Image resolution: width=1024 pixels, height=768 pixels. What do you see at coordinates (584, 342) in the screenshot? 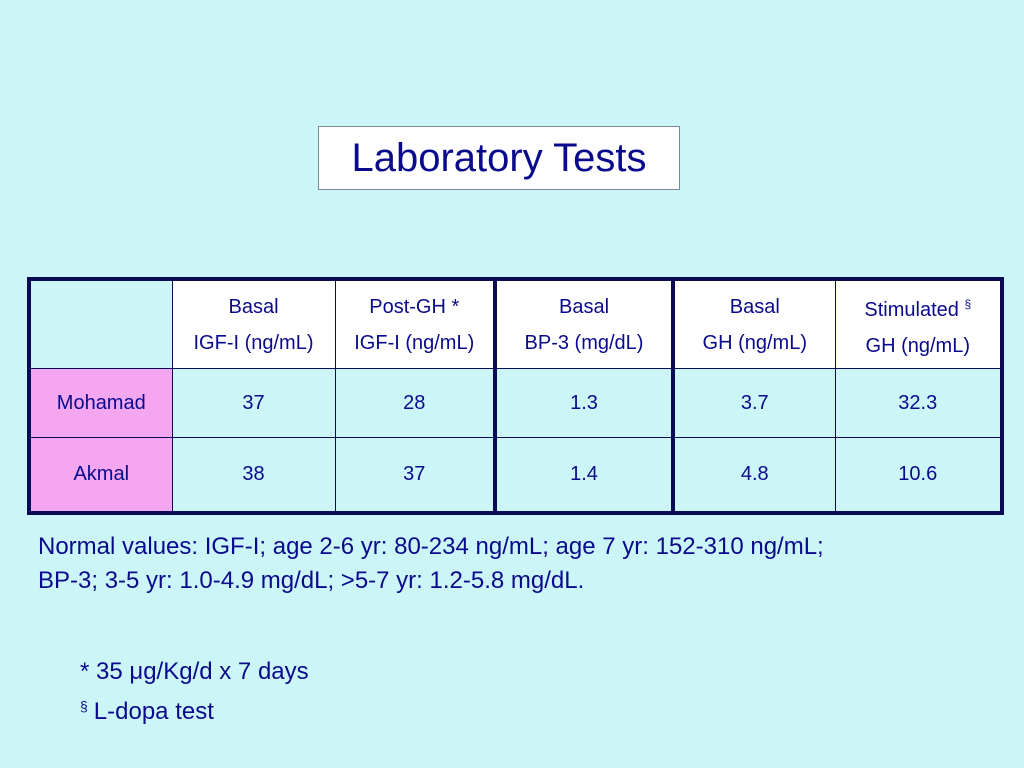
I see `header-line2: BP-3 (mg/dL)` at bounding box center [584, 342].